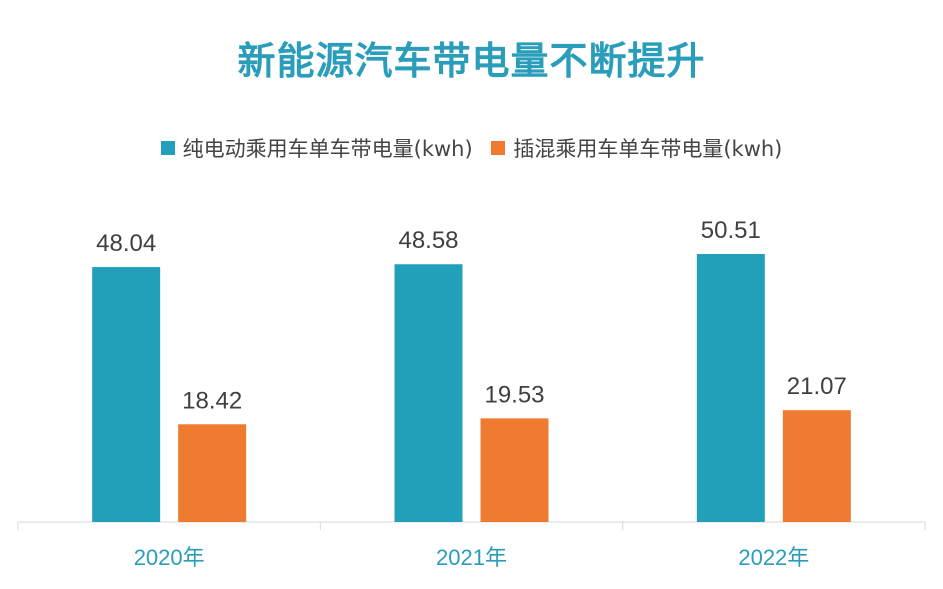 Image resolution: width=943 pixels, height=589 pixels. What do you see at coordinates (498, 148) in the screenshot?
I see `legend-swatch-phev` at bounding box center [498, 148].